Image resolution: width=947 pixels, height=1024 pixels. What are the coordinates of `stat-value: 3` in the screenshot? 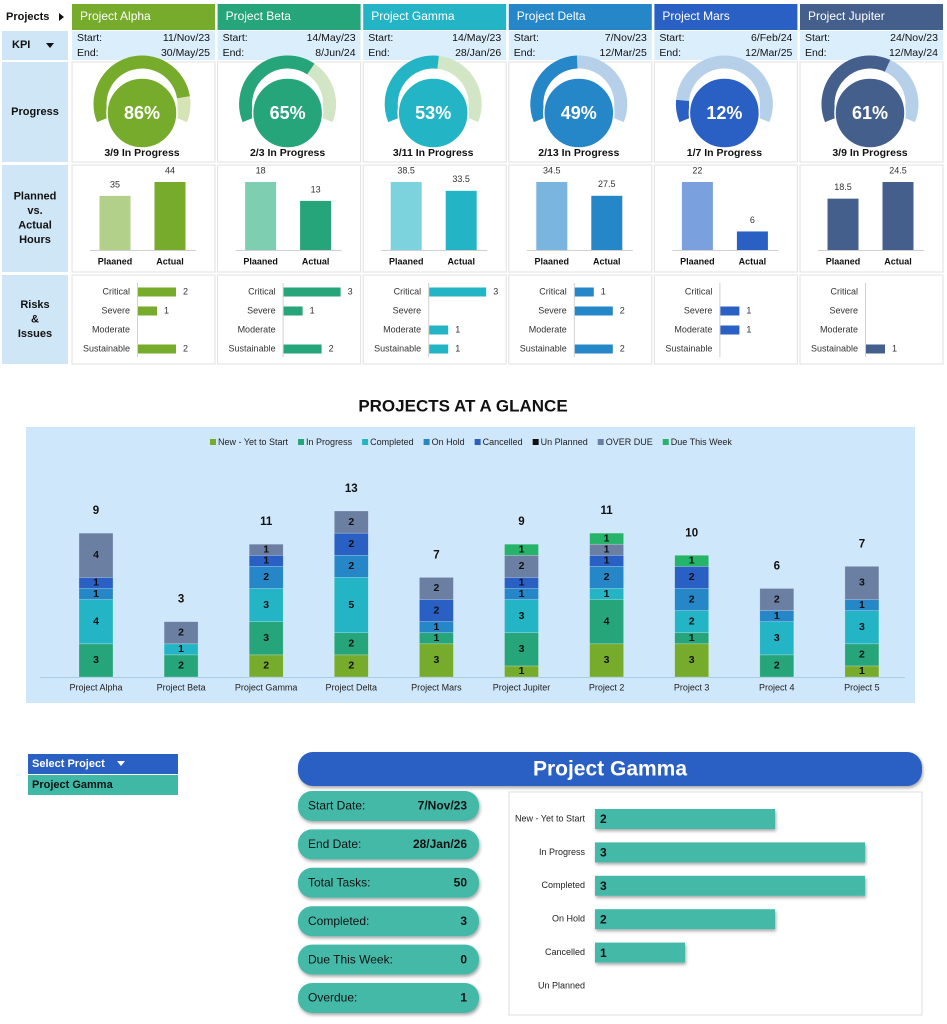 It's located at (463, 921).